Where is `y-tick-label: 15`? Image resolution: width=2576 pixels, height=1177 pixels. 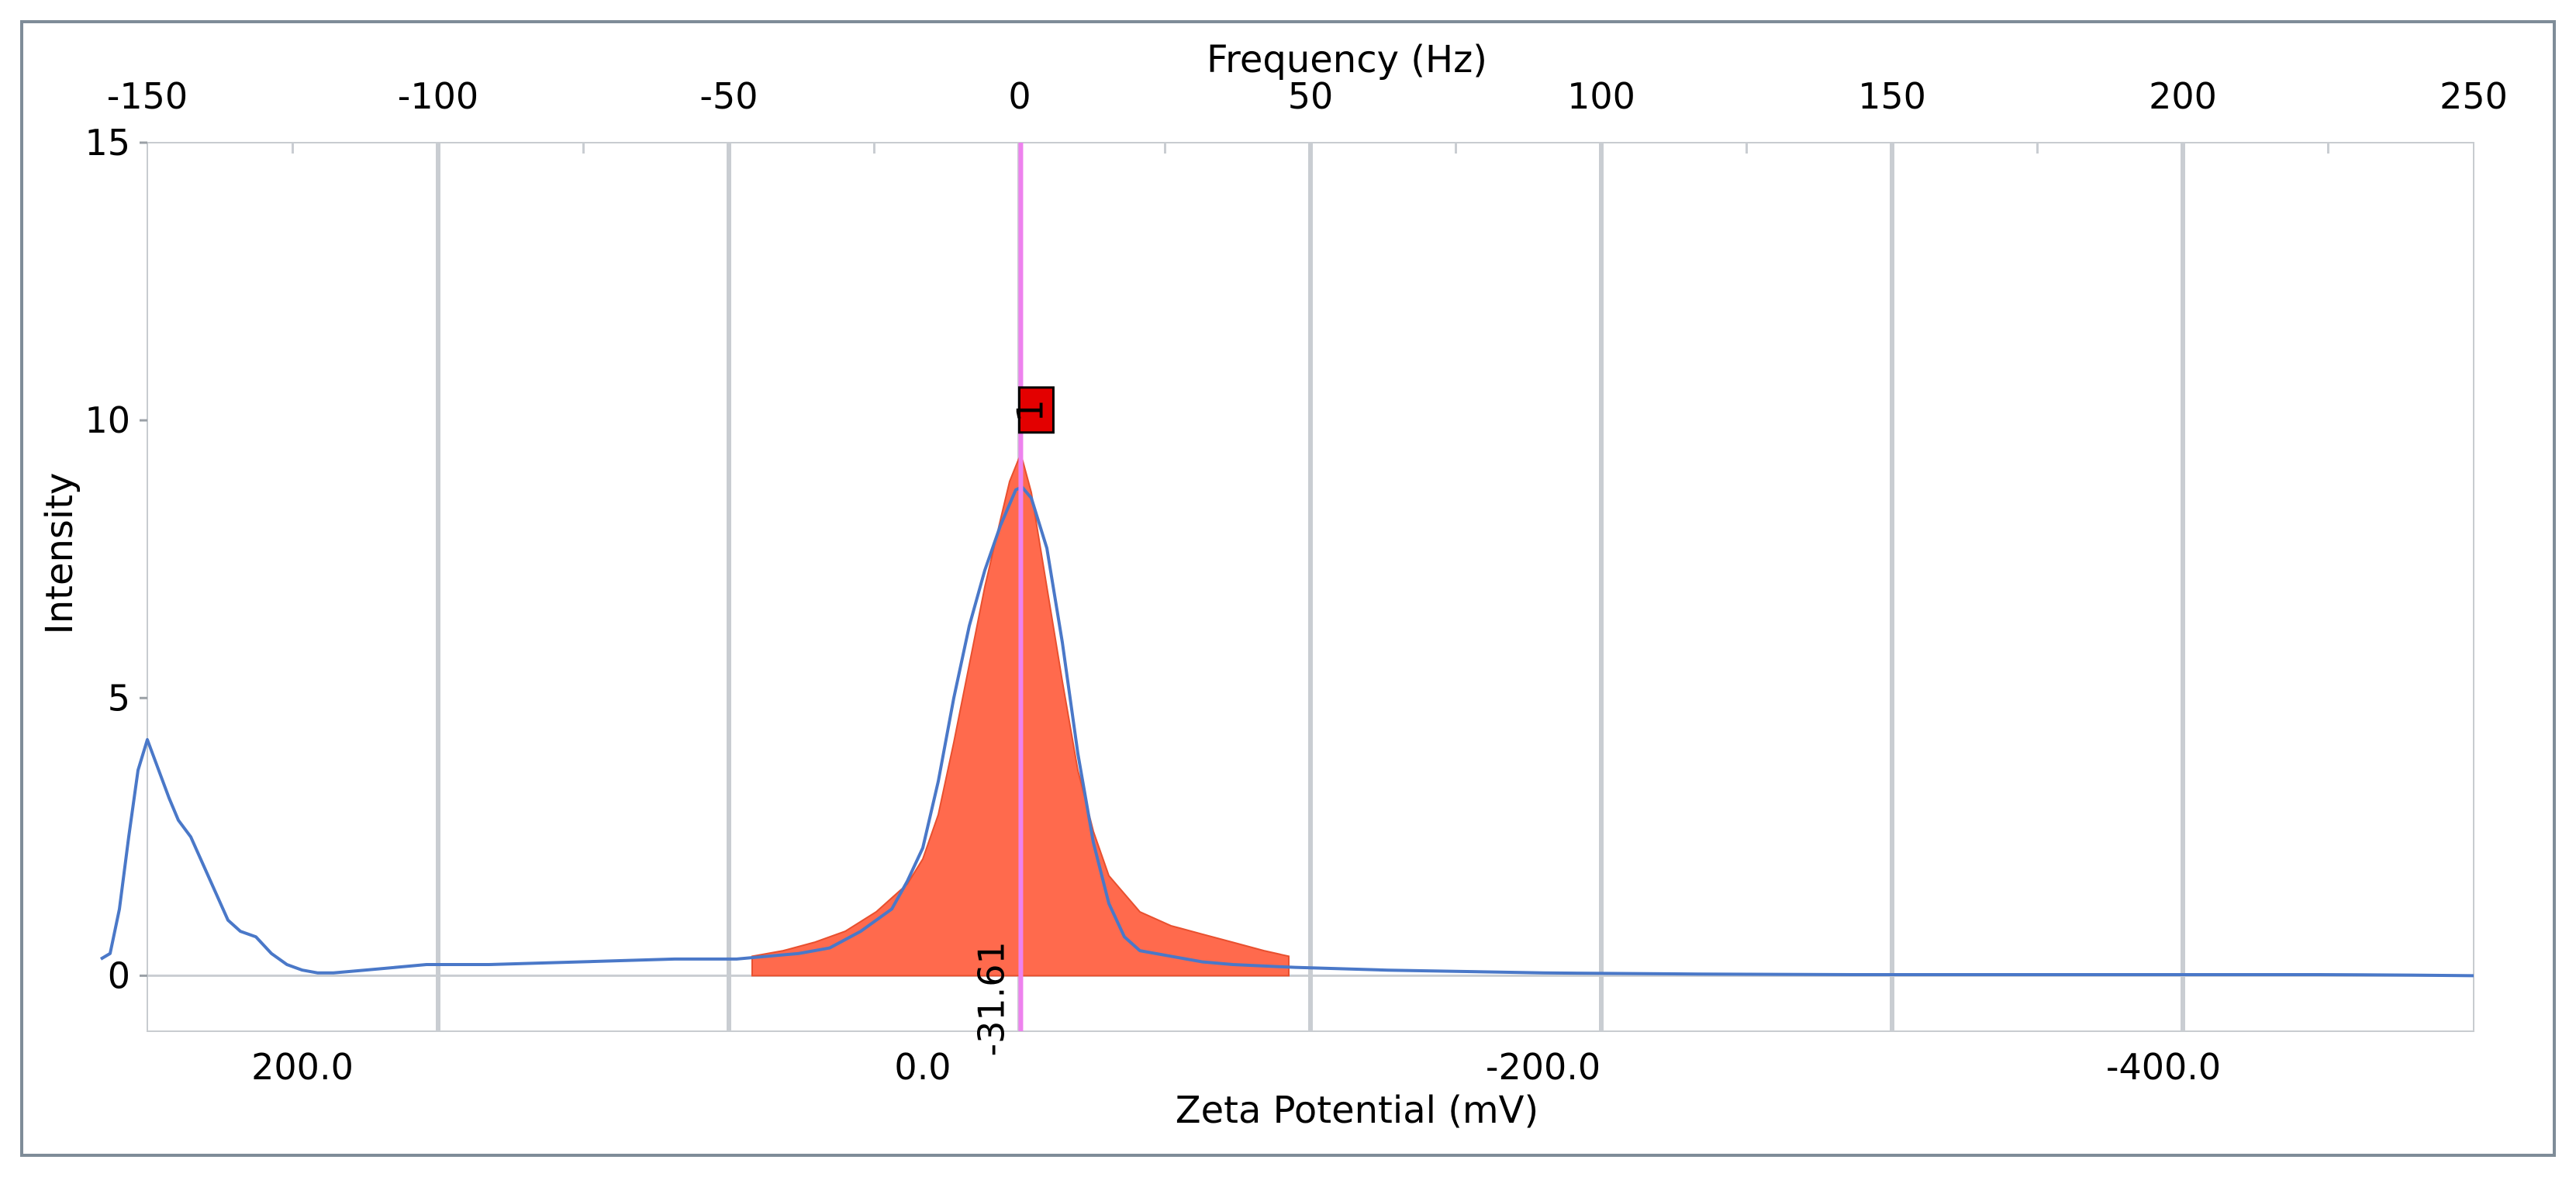 y-tick-label: 15 is located at coordinates (107, 143).